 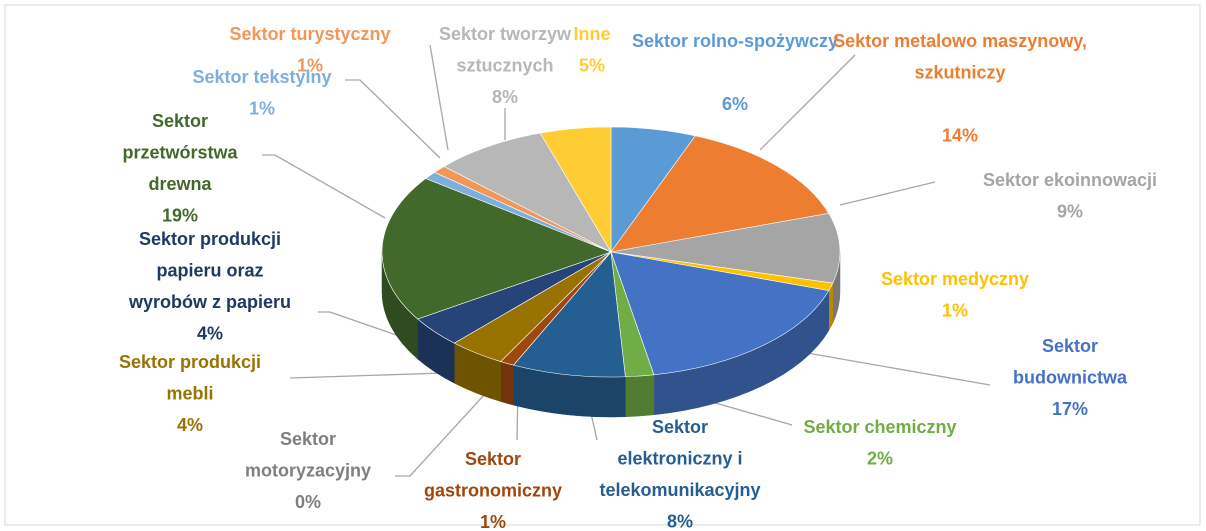 I want to click on category-label: Sektor przetwórstwa drewna, so click(x=180, y=152).